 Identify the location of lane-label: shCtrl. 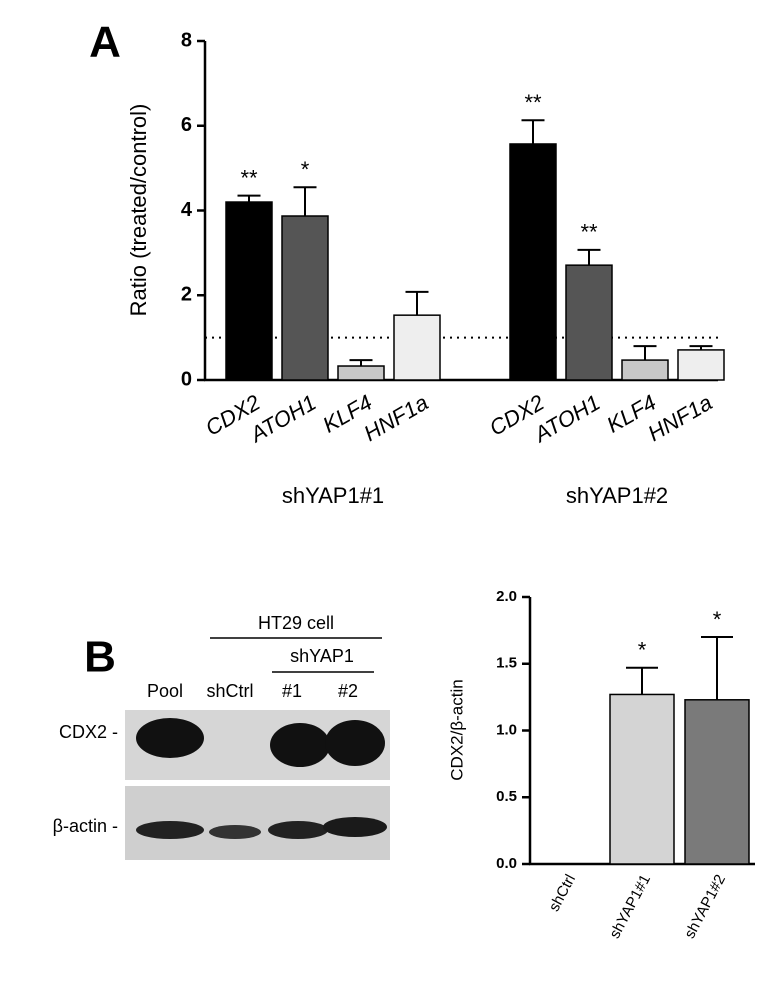
(229, 691).